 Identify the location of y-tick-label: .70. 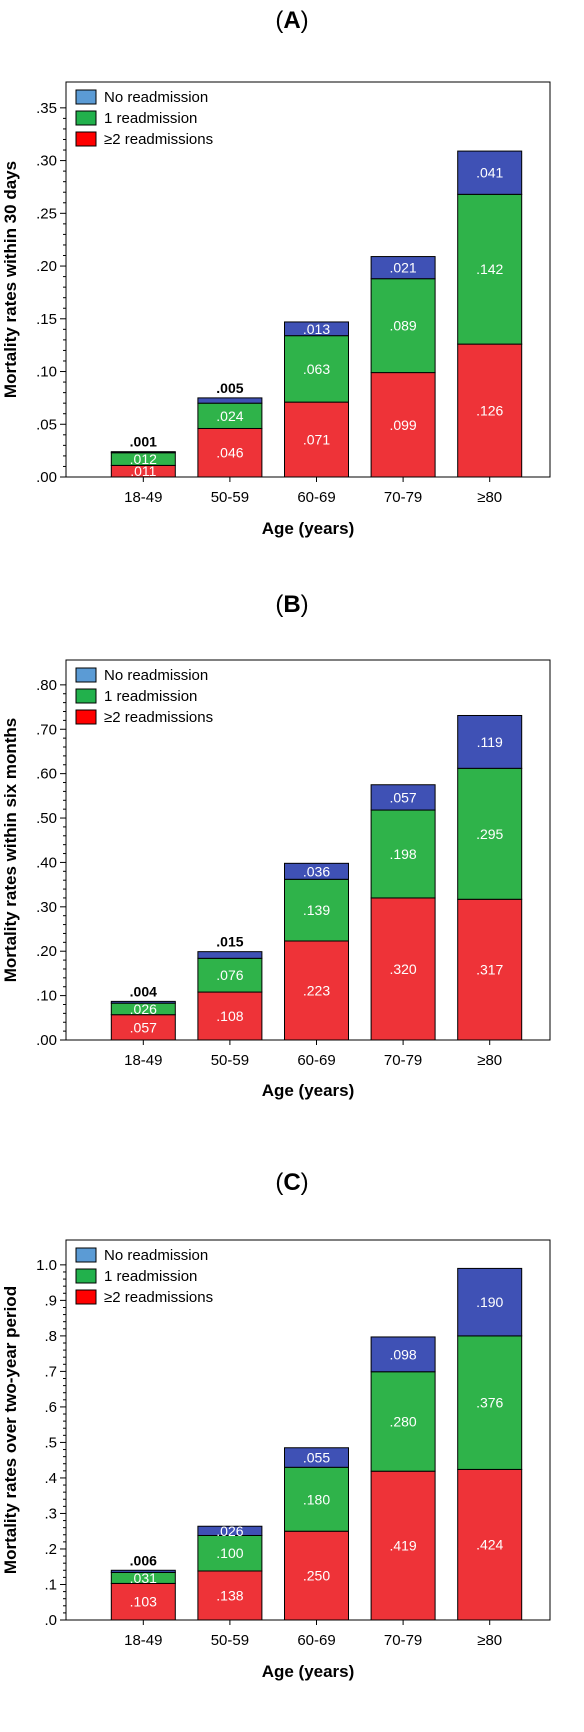
(46, 729).